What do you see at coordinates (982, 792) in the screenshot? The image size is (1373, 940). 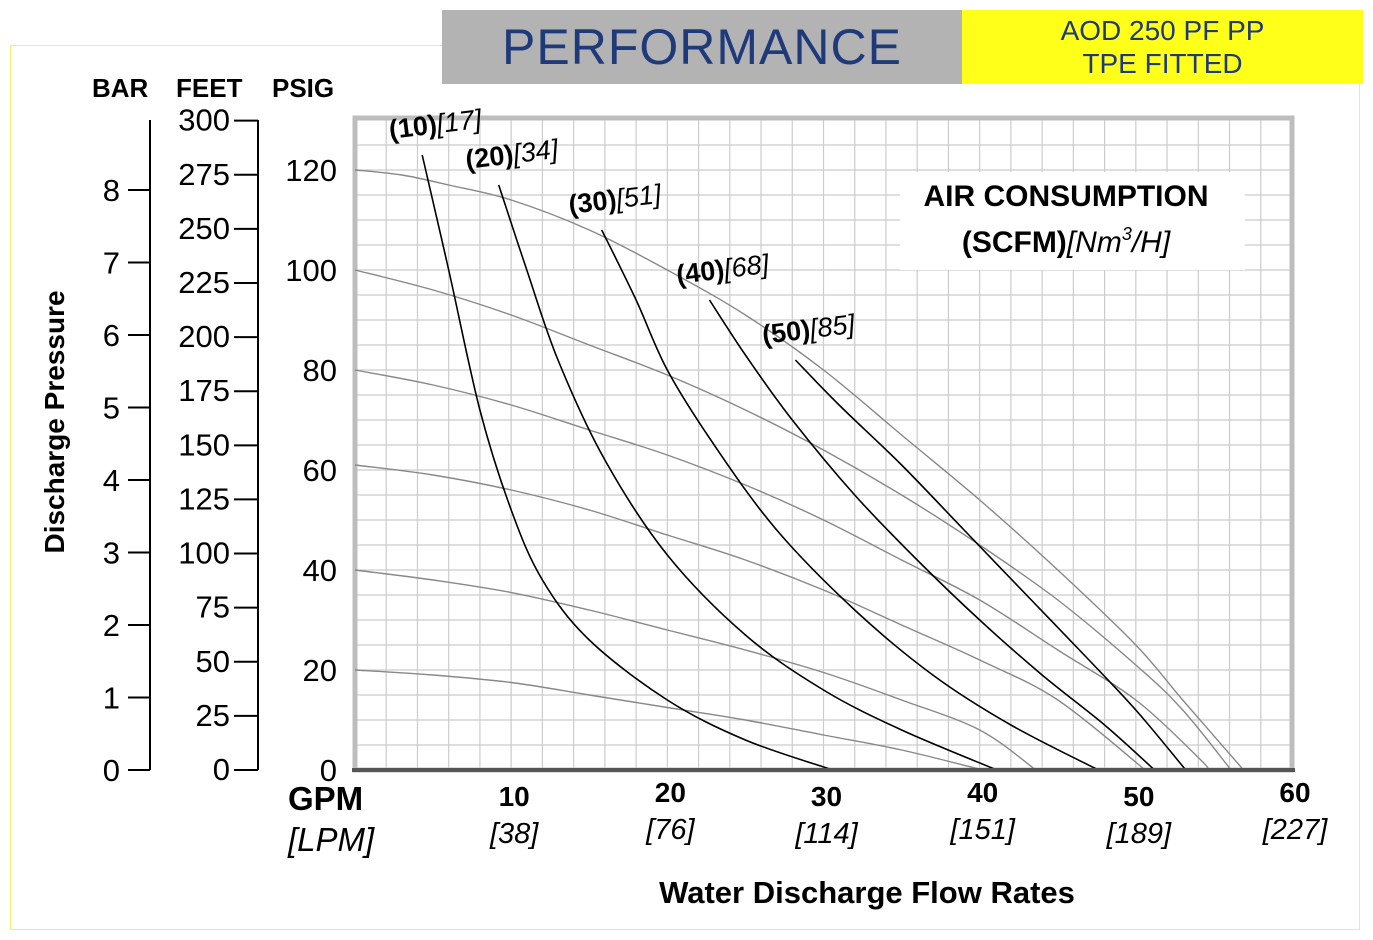 I see `x-tick-label: 40` at bounding box center [982, 792].